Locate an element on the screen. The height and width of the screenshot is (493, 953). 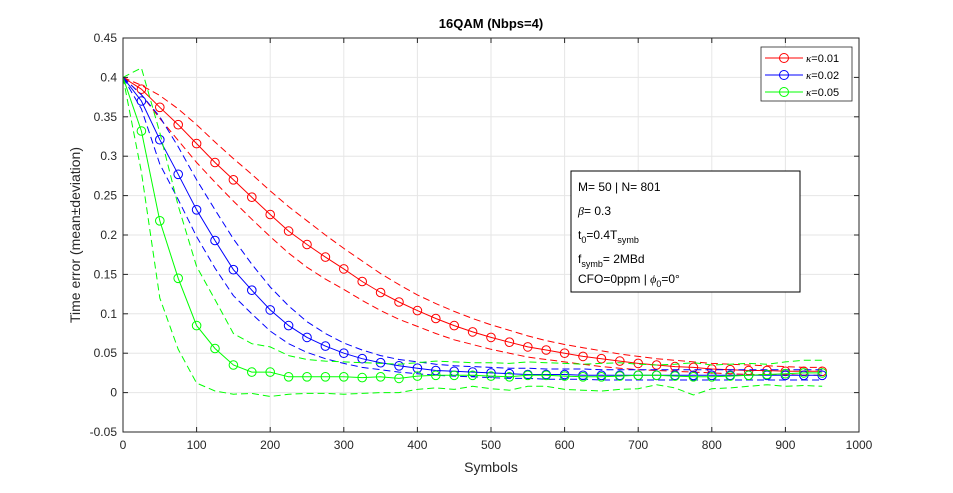
y-tick-label: 0.2 is located at coordinates (108, 235).